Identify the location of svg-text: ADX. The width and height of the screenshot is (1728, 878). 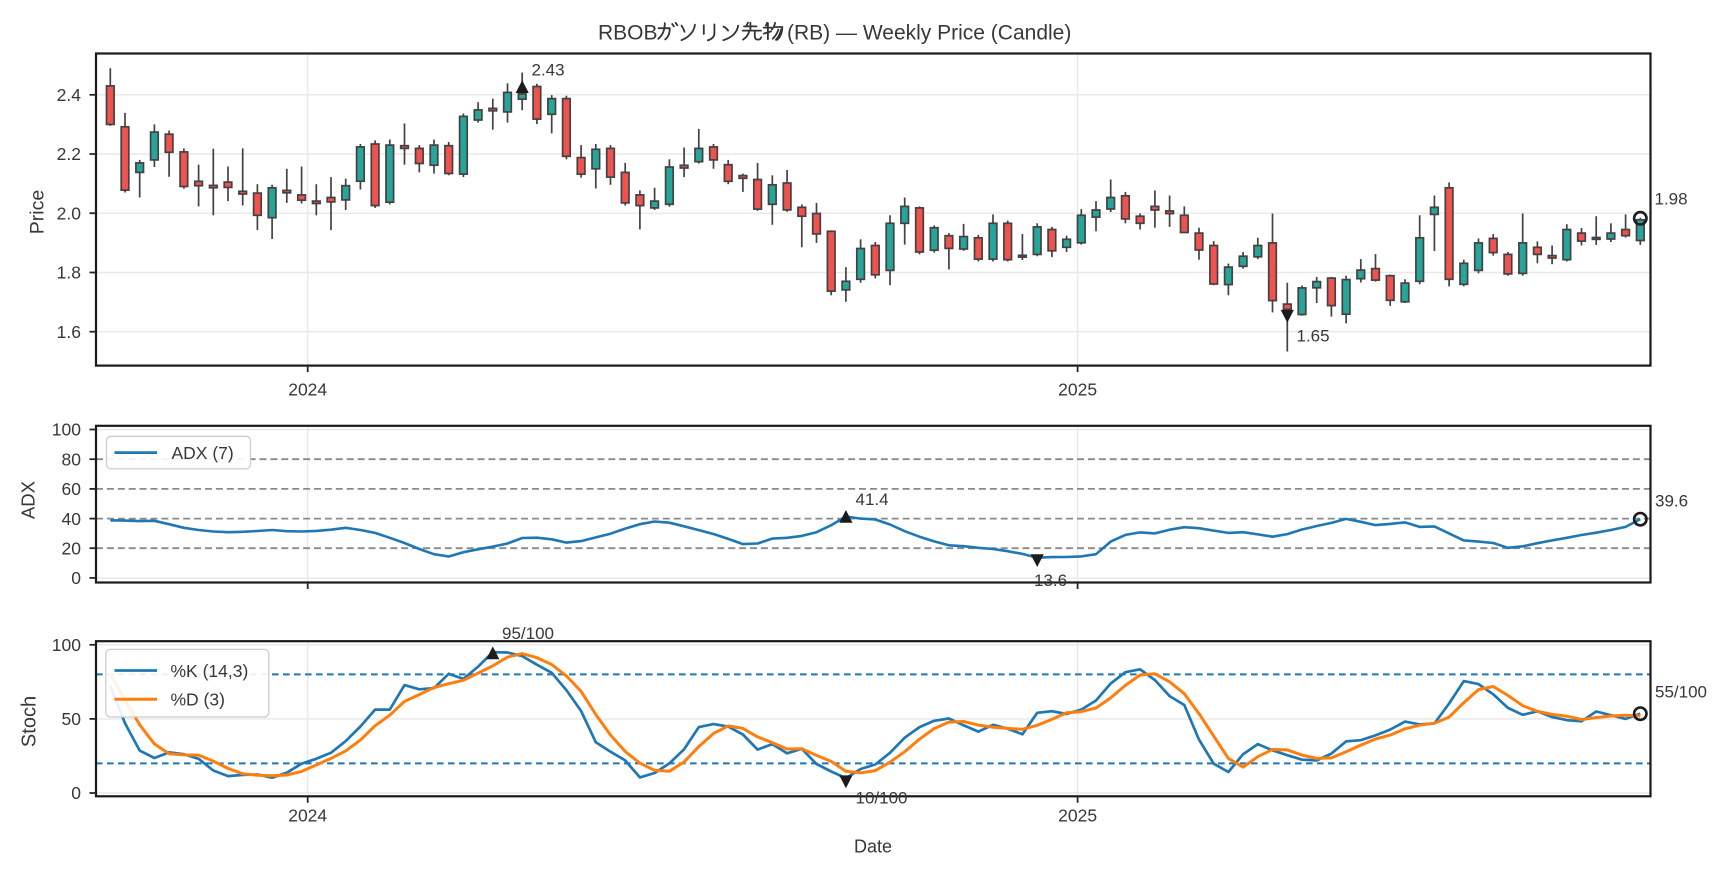
(28, 500).